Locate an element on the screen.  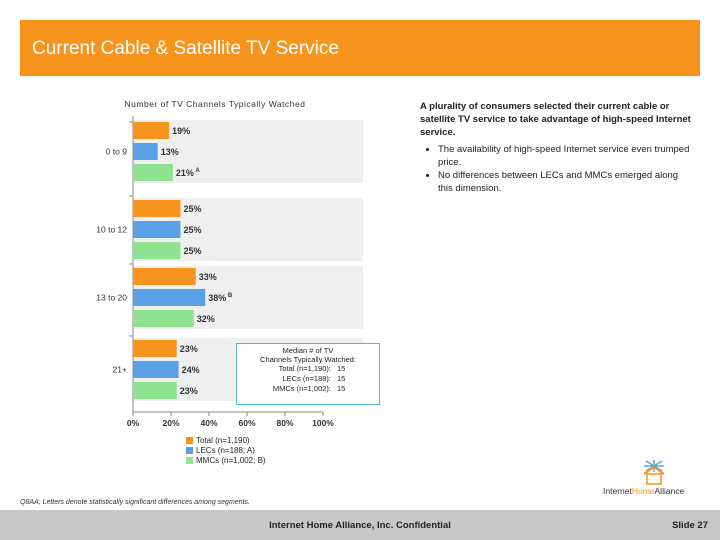
data-label: 32% is located at coordinates (206, 319).